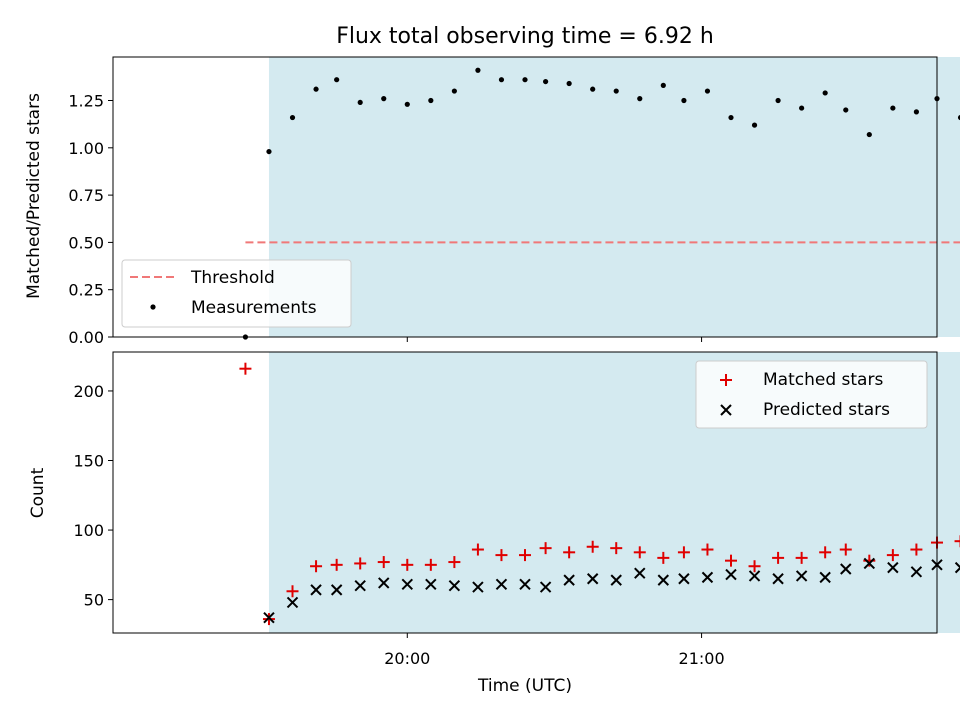 The width and height of the screenshot is (960, 724). Describe the element at coordinates (86, 101) in the screenshot. I see `top-y-tick-label: 1.25` at that location.